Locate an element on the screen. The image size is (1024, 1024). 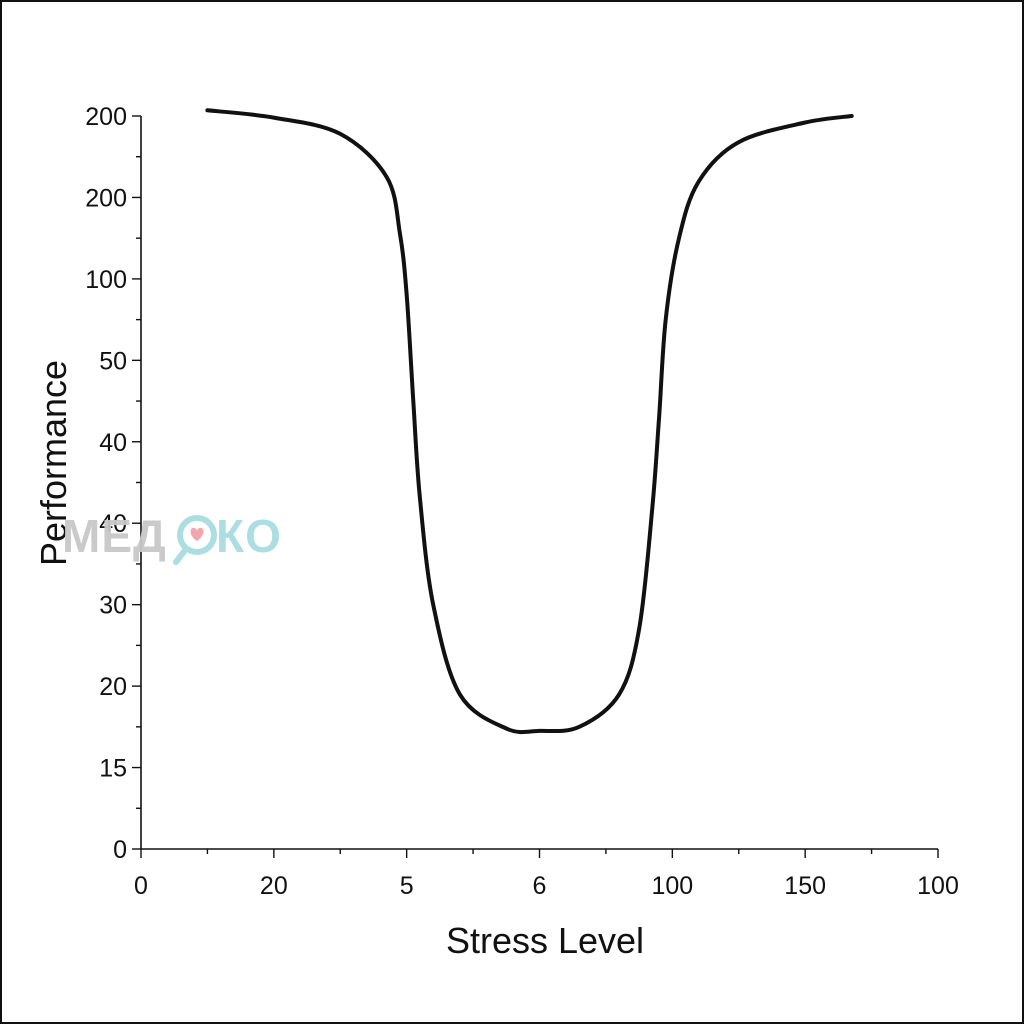
x-tick-label: 0 is located at coordinates (141, 886).